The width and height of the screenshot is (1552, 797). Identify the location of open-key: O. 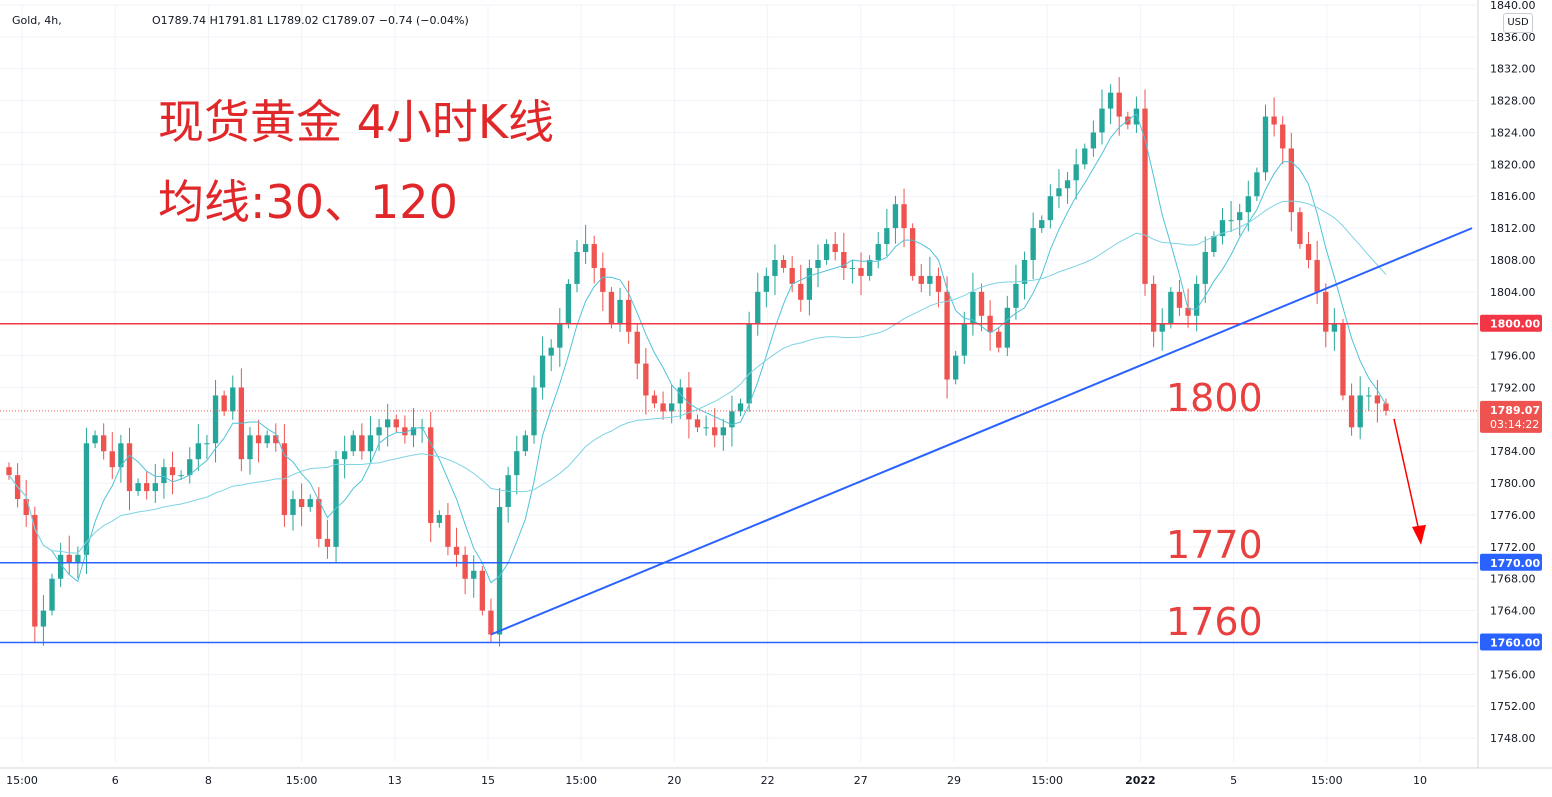
(156, 20).